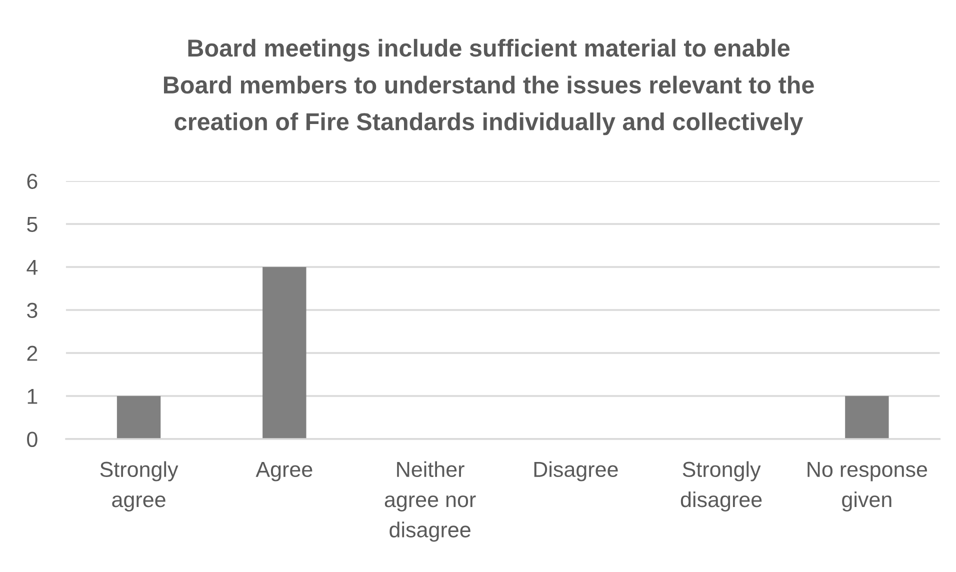 This screenshot has width=956, height=572. I want to click on x-tick-label: Agree, so click(284, 472).